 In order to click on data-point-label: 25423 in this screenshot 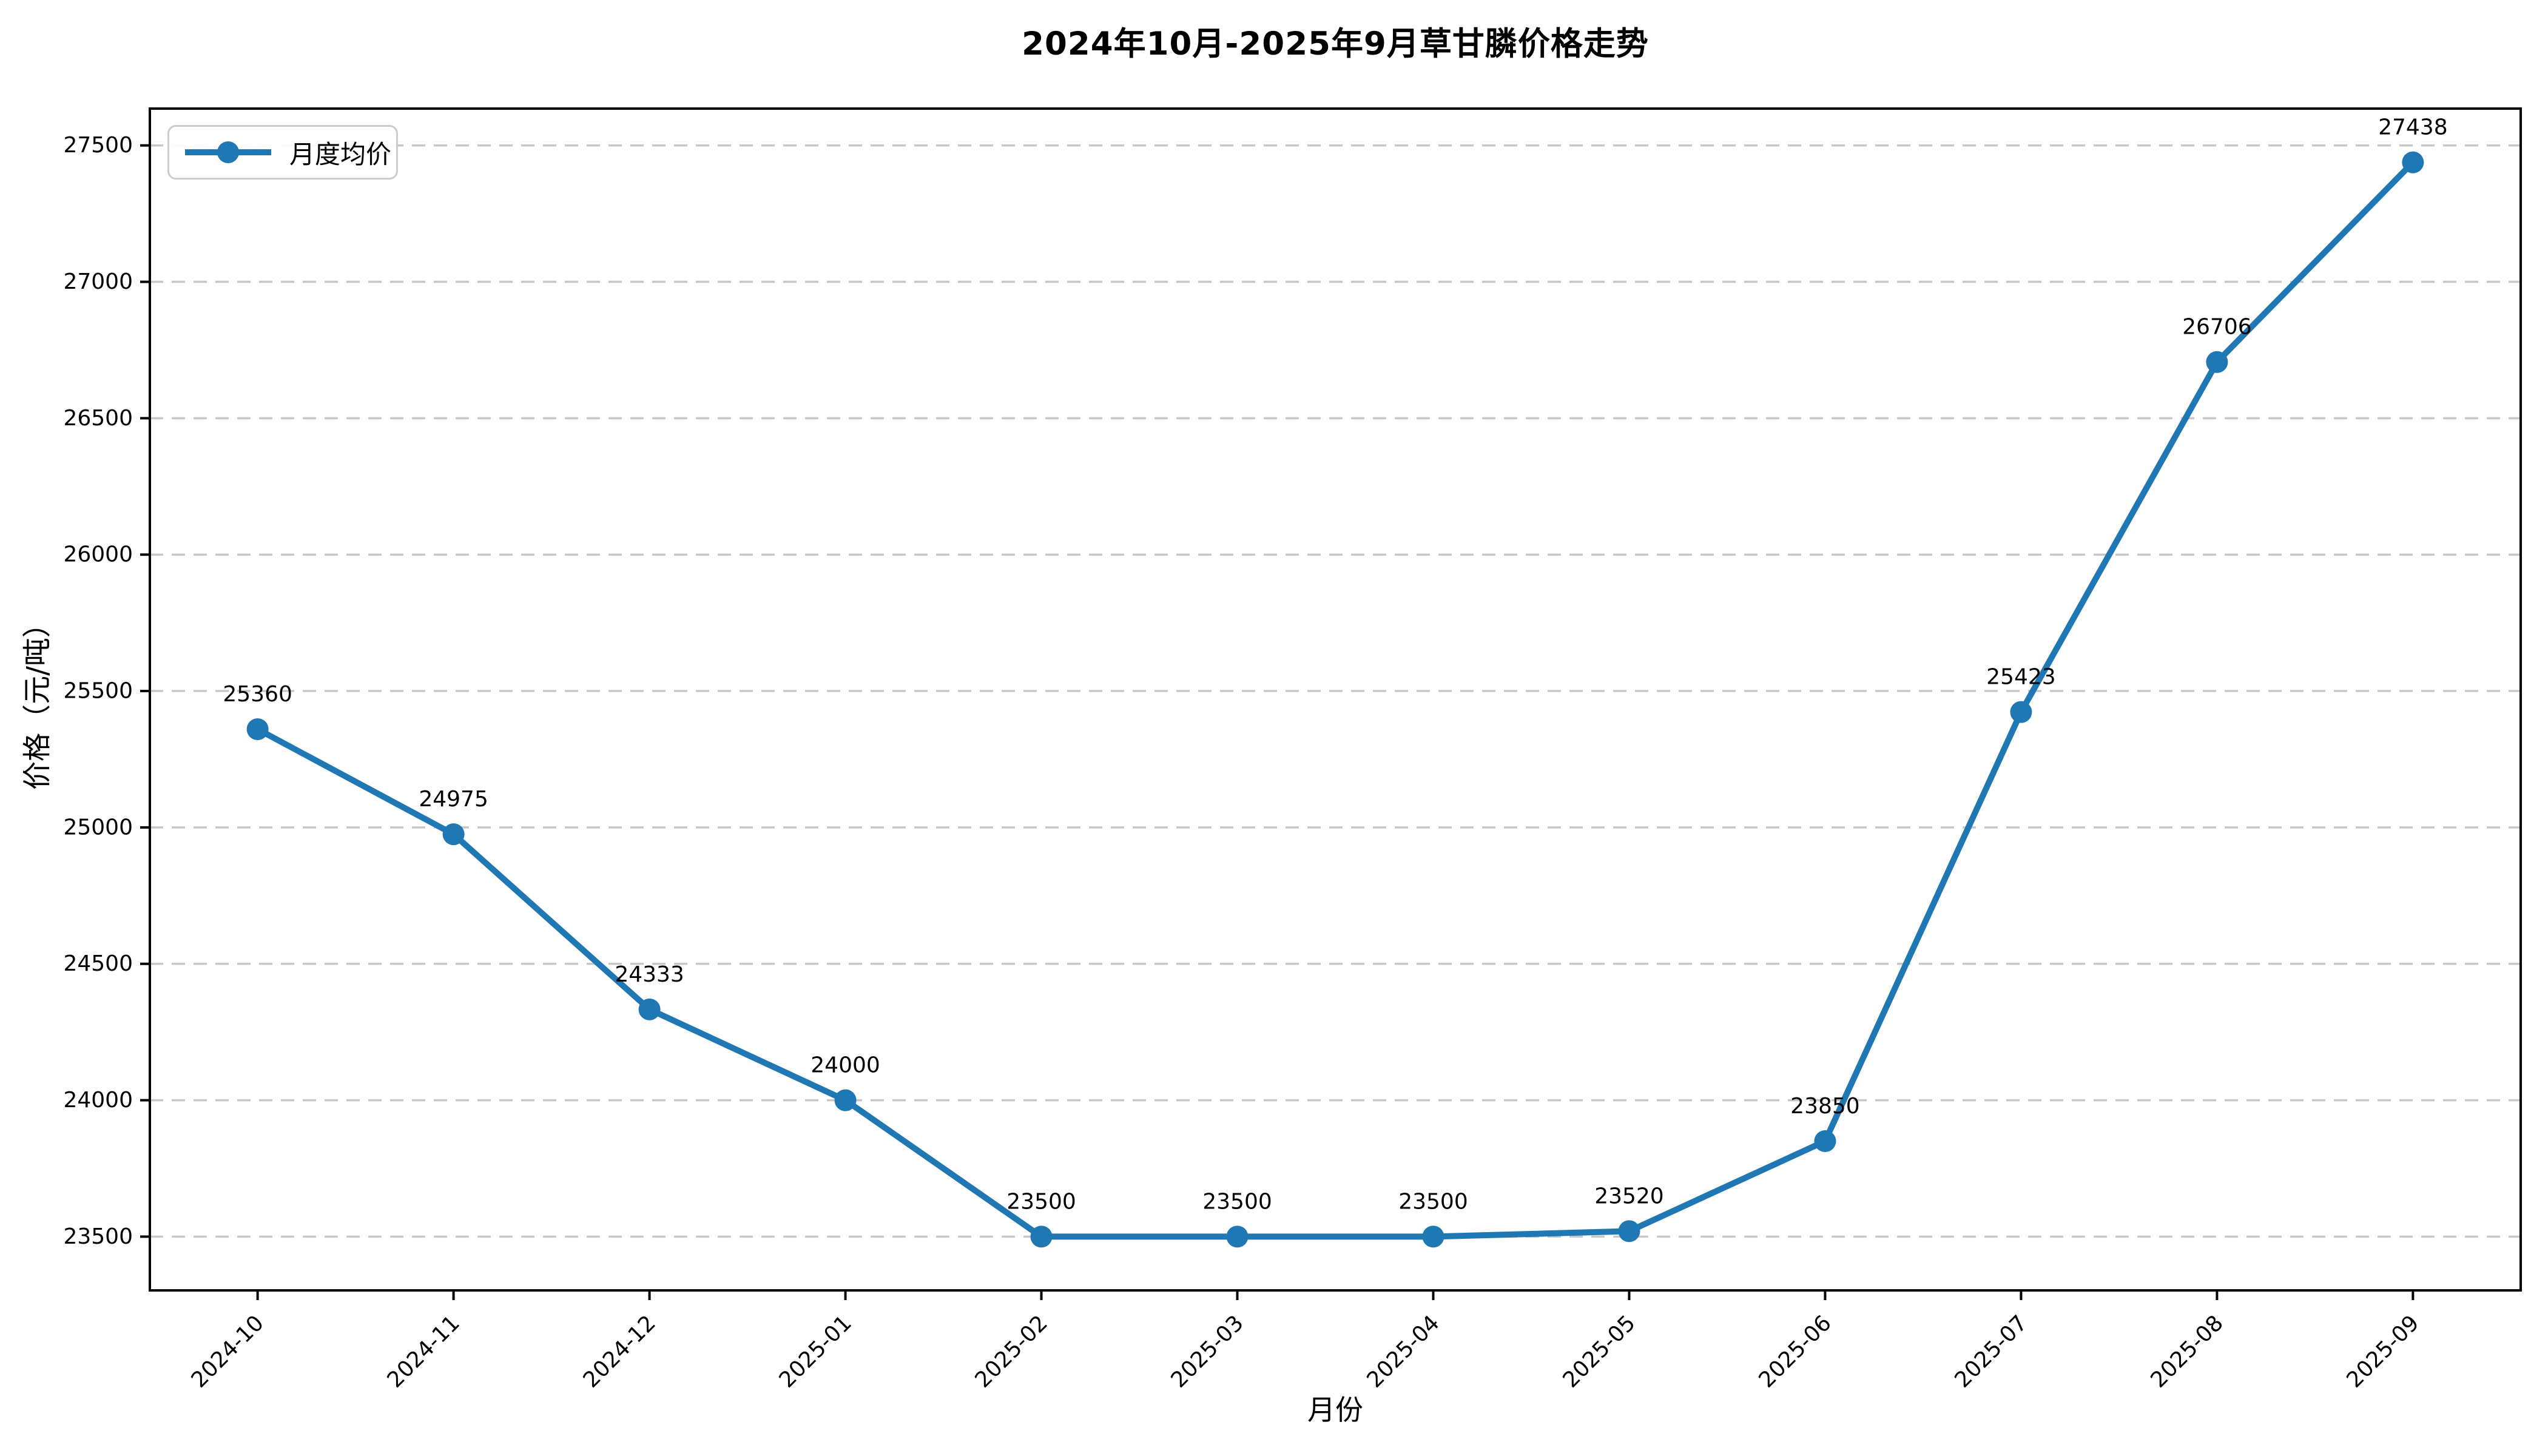, I will do `click(2021, 677)`.